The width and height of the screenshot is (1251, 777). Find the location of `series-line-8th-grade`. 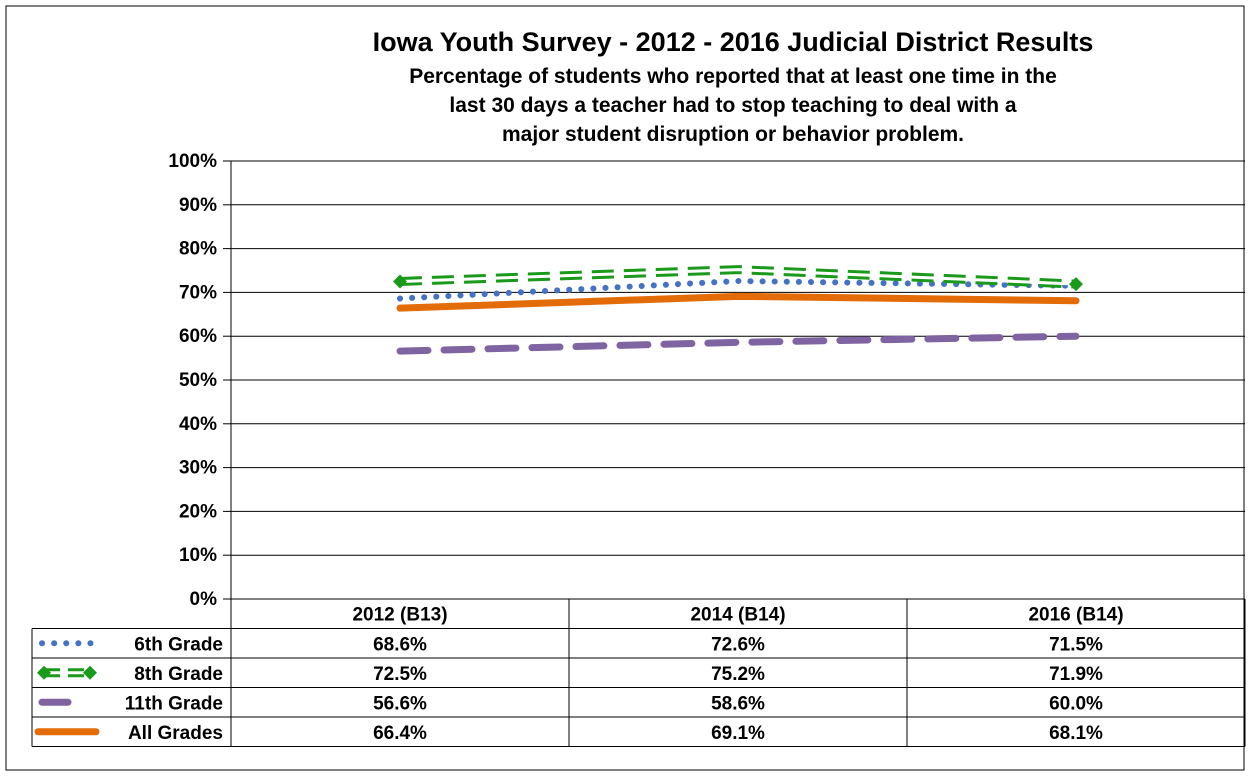

series-line-8th-grade is located at coordinates (738, 278).